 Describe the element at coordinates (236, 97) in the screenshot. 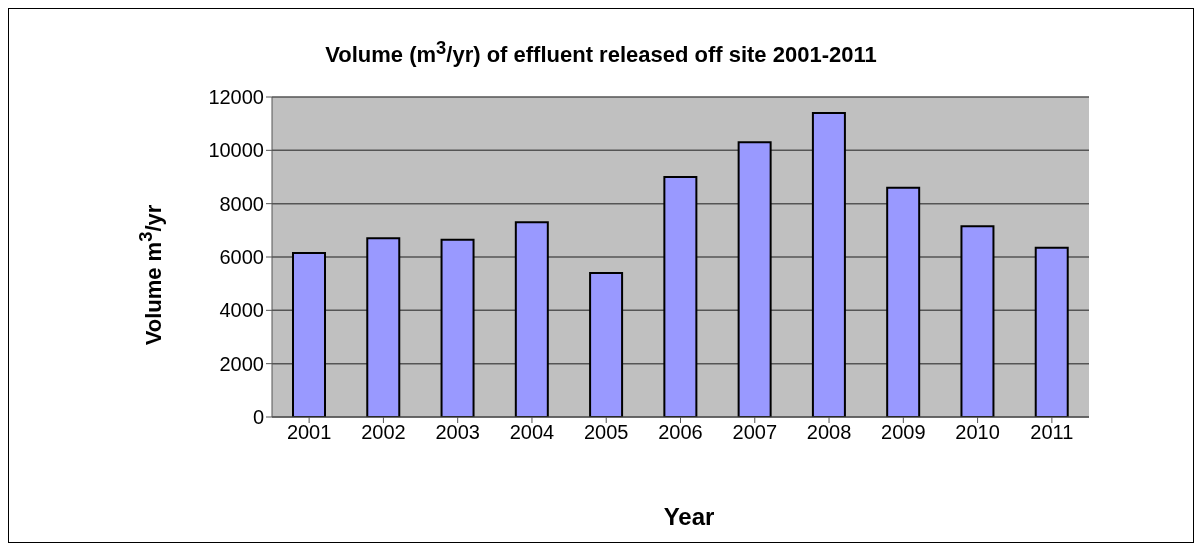

I see `y-tick-label: 12000` at that location.